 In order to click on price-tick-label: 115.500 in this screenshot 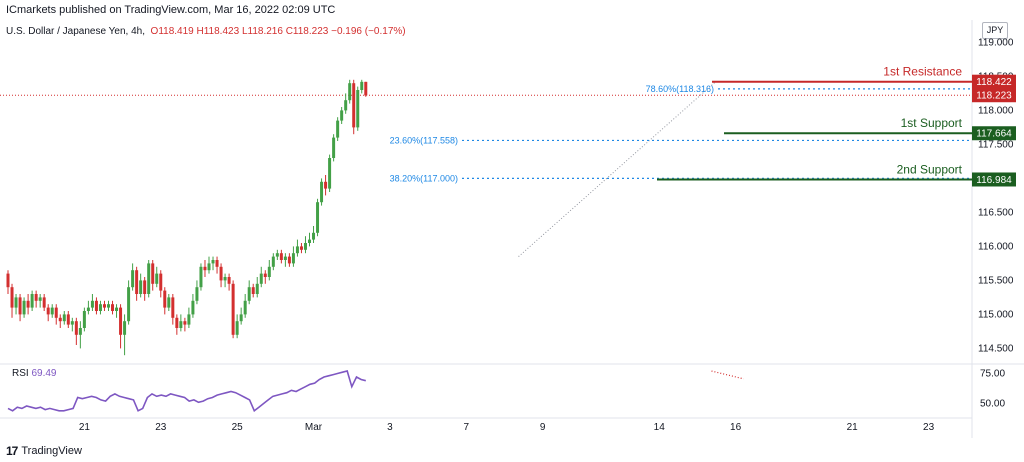, I will do `click(996, 280)`.